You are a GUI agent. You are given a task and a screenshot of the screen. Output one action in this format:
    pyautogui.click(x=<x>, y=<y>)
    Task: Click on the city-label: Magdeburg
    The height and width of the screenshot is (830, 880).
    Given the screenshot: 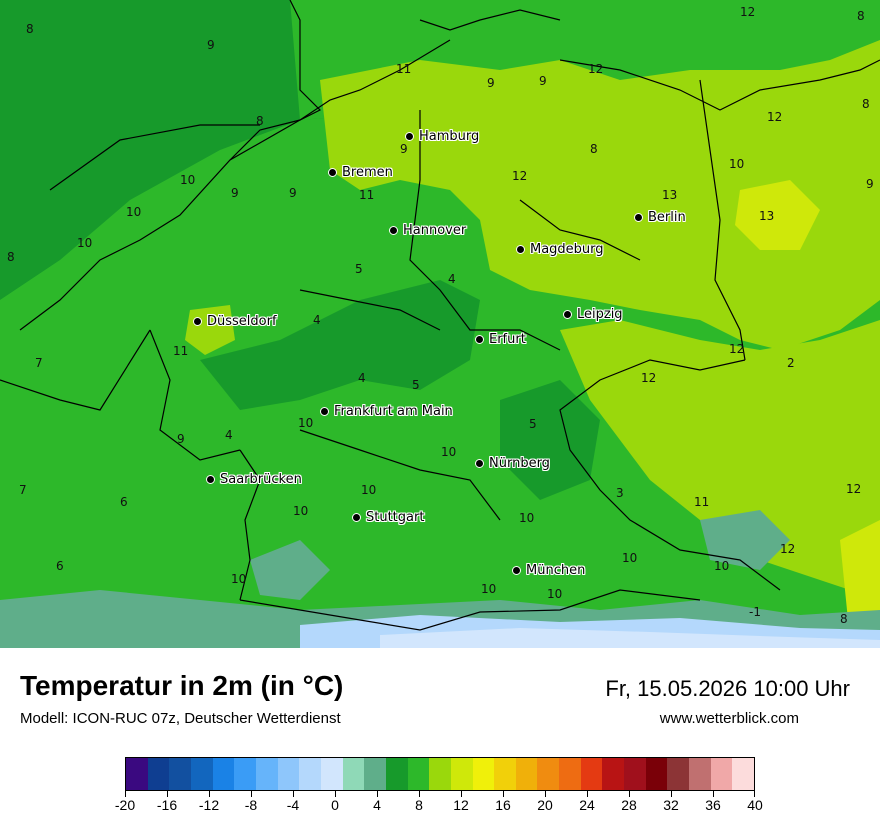 What is the action you would take?
    pyautogui.click(x=567, y=249)
    